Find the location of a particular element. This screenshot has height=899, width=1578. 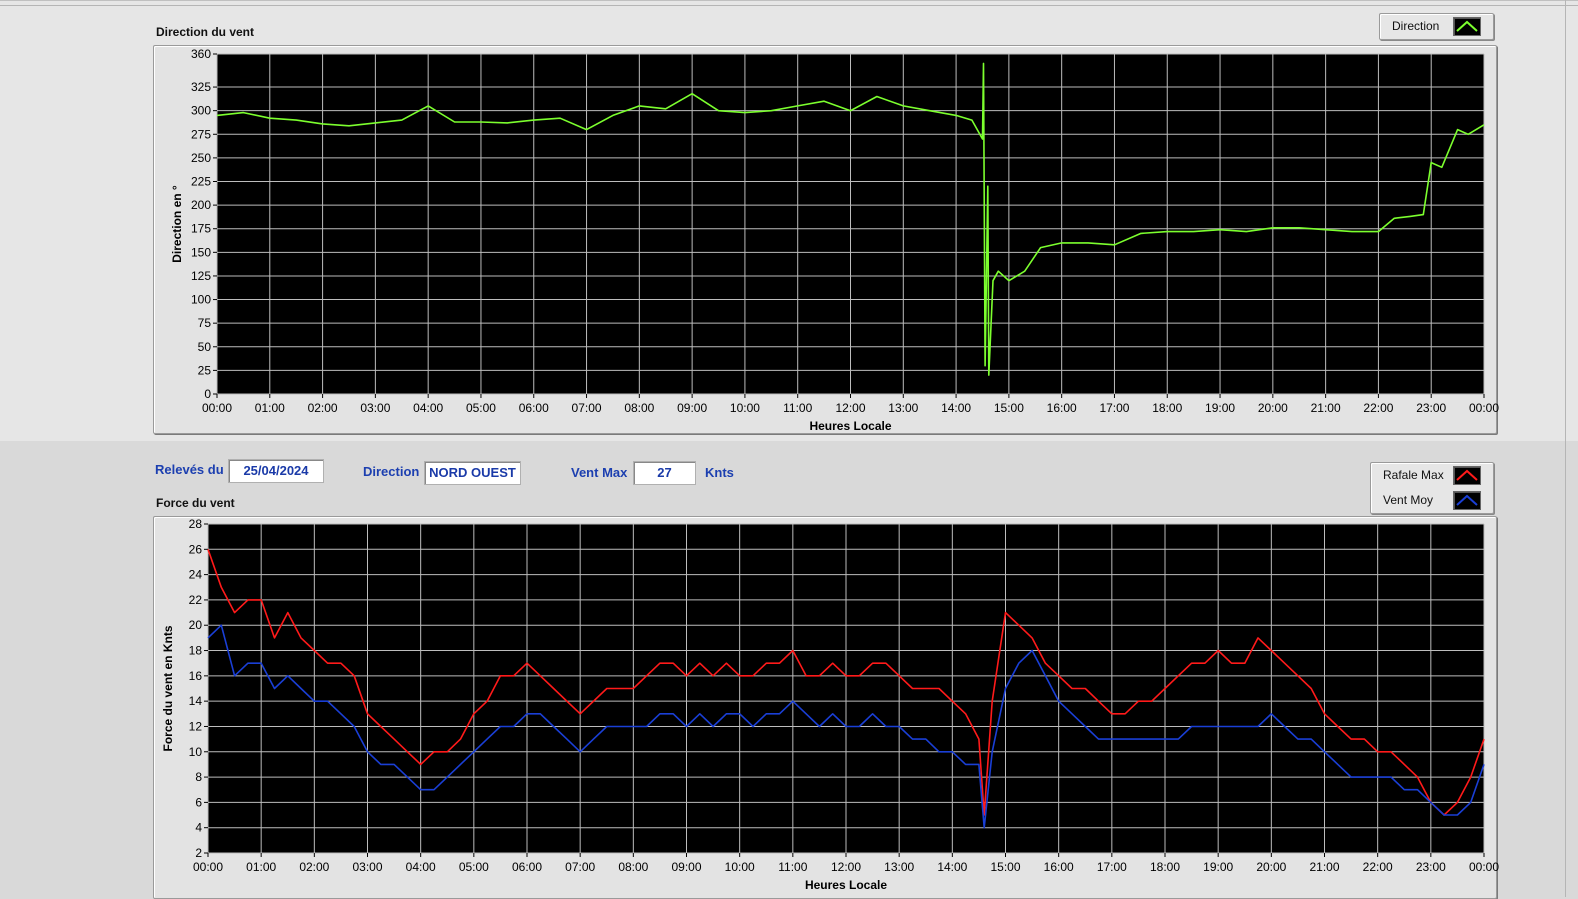

direction-ytick-label: 250 is located at coordinates (201, 158).